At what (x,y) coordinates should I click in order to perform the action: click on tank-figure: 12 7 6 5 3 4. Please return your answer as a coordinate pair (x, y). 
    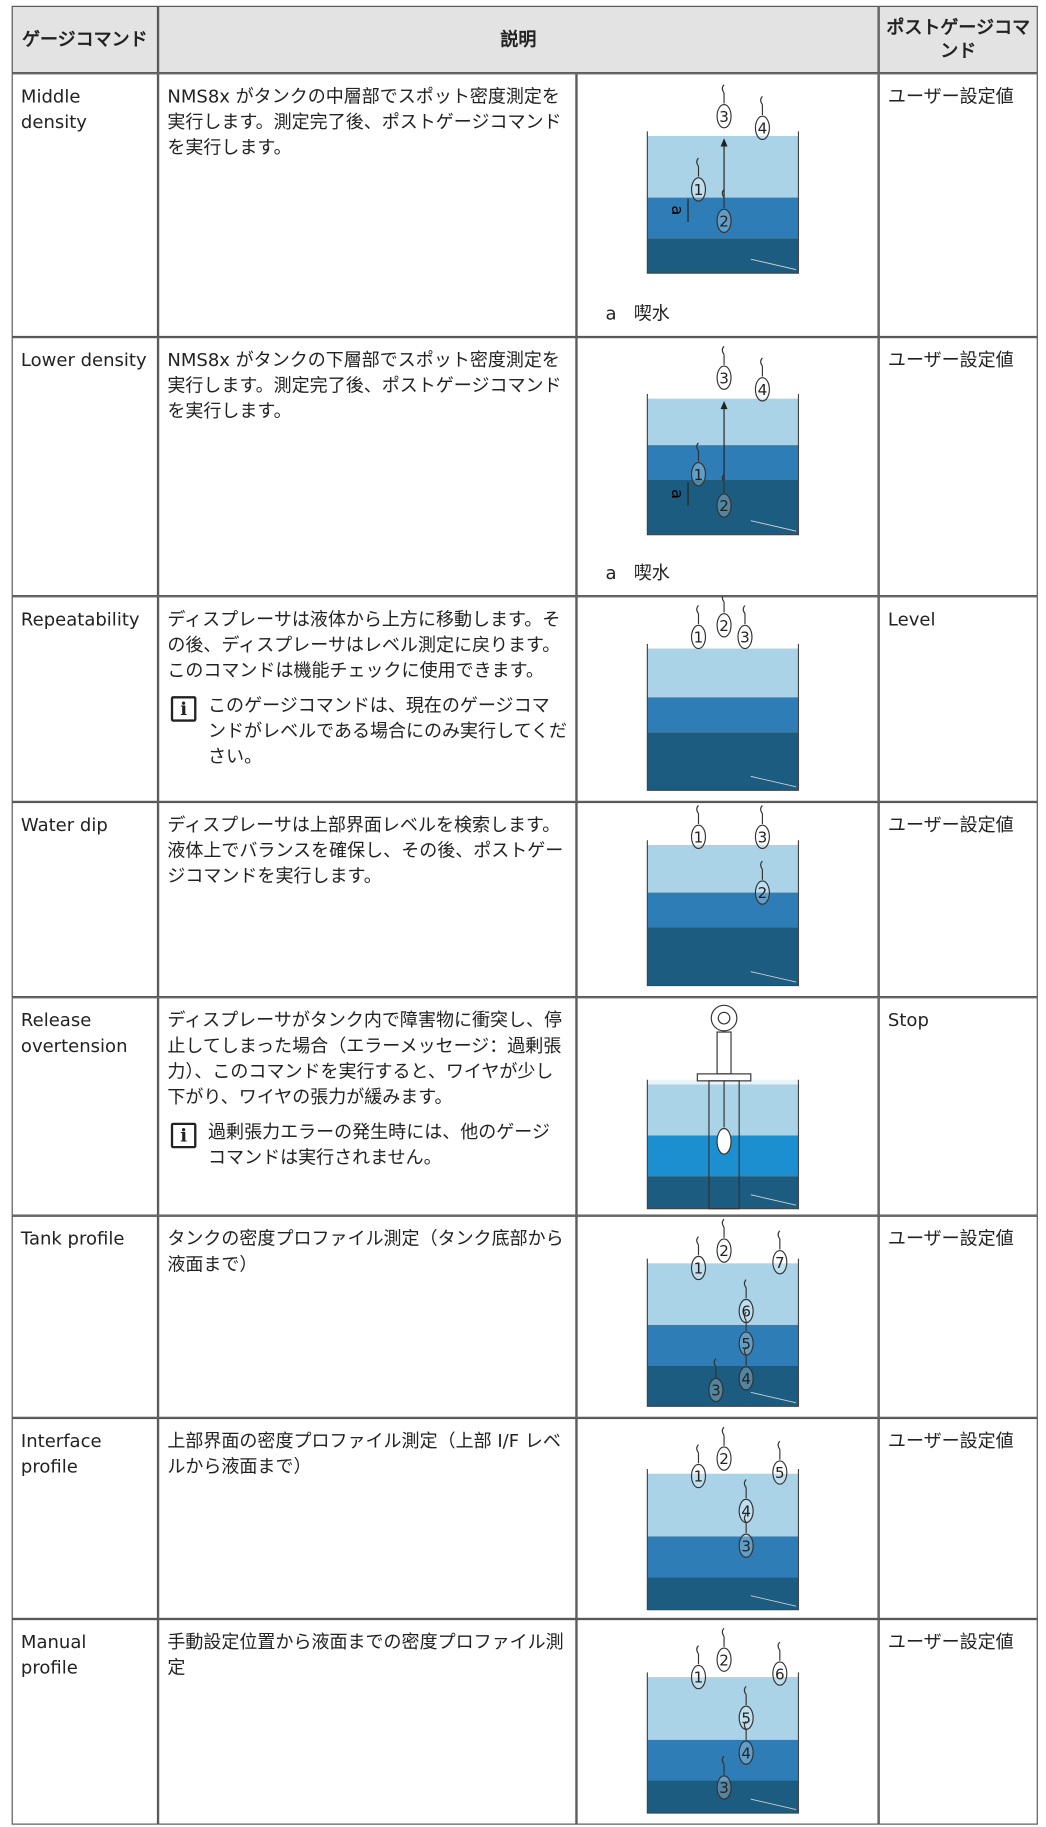
    Looking at the image, I should click on (723, 1312).